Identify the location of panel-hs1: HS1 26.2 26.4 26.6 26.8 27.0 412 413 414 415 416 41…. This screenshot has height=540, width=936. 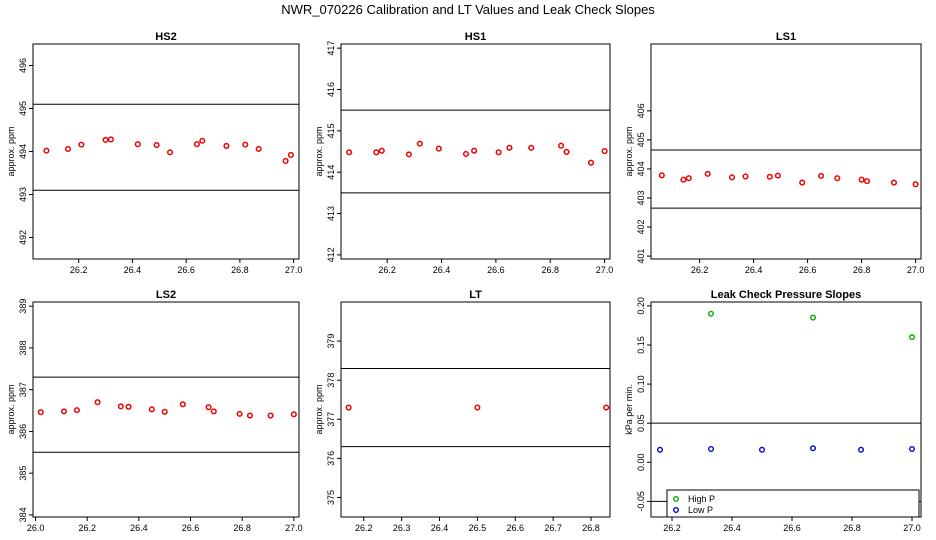
(463, 153).